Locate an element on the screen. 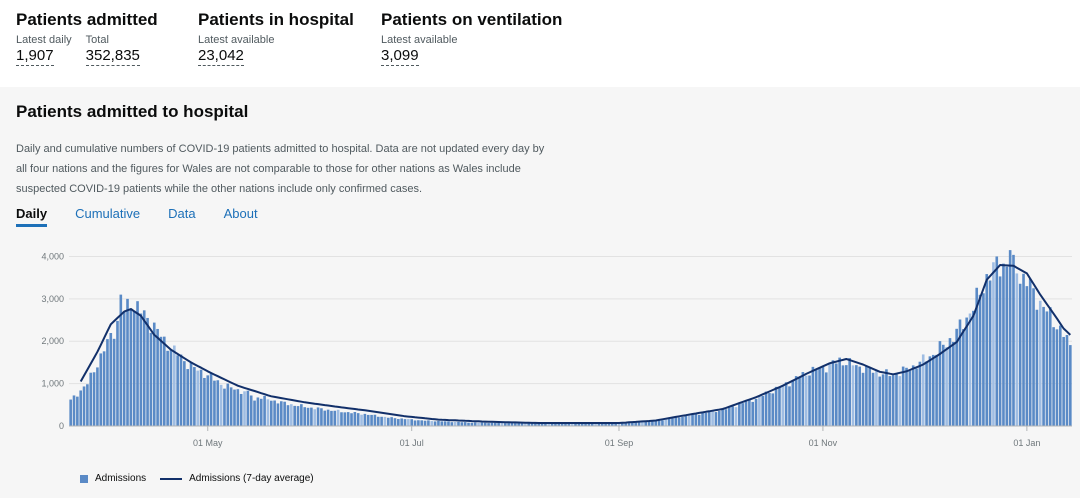  legend-line-swatch is located at coordinates (171, 478).